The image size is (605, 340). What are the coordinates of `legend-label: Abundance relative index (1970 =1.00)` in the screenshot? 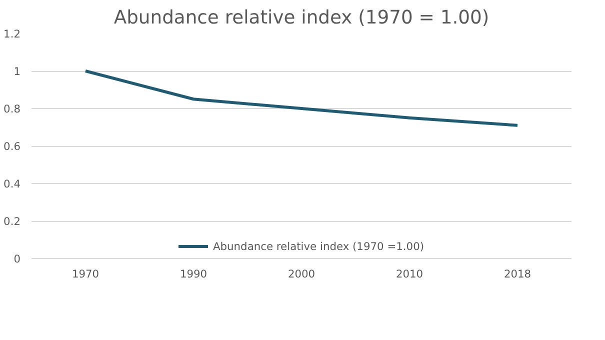 It's located at (318, 246).